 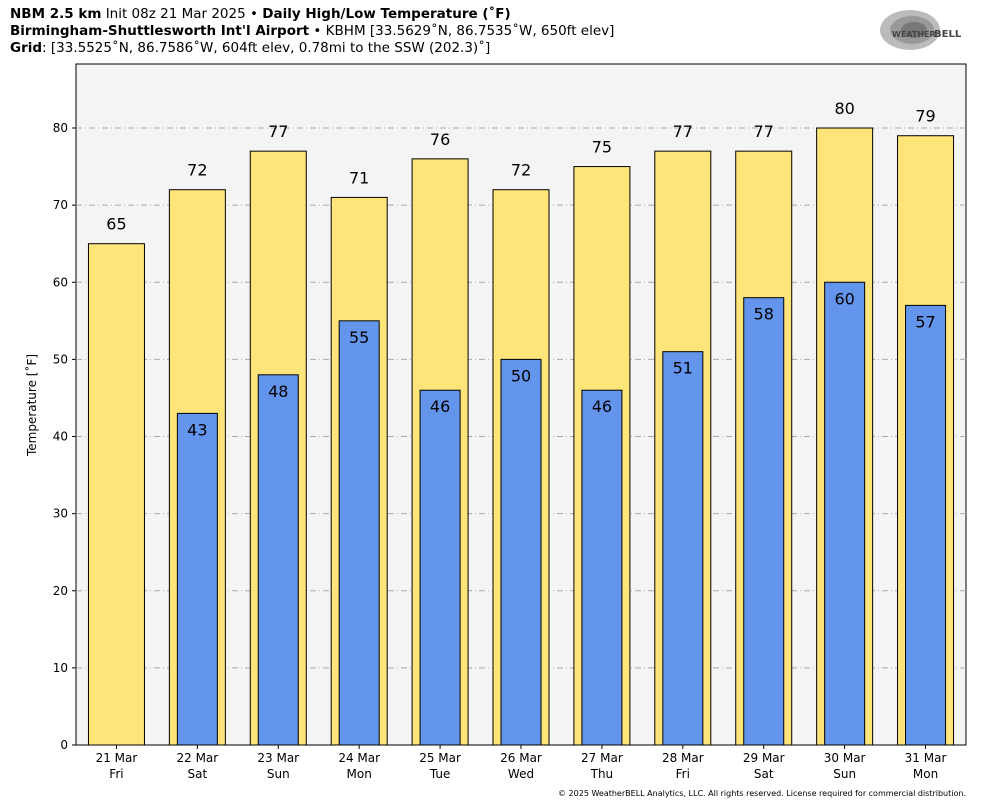 I want to click on x-tick-date: 26 Mar, so click(x=521, y=758).